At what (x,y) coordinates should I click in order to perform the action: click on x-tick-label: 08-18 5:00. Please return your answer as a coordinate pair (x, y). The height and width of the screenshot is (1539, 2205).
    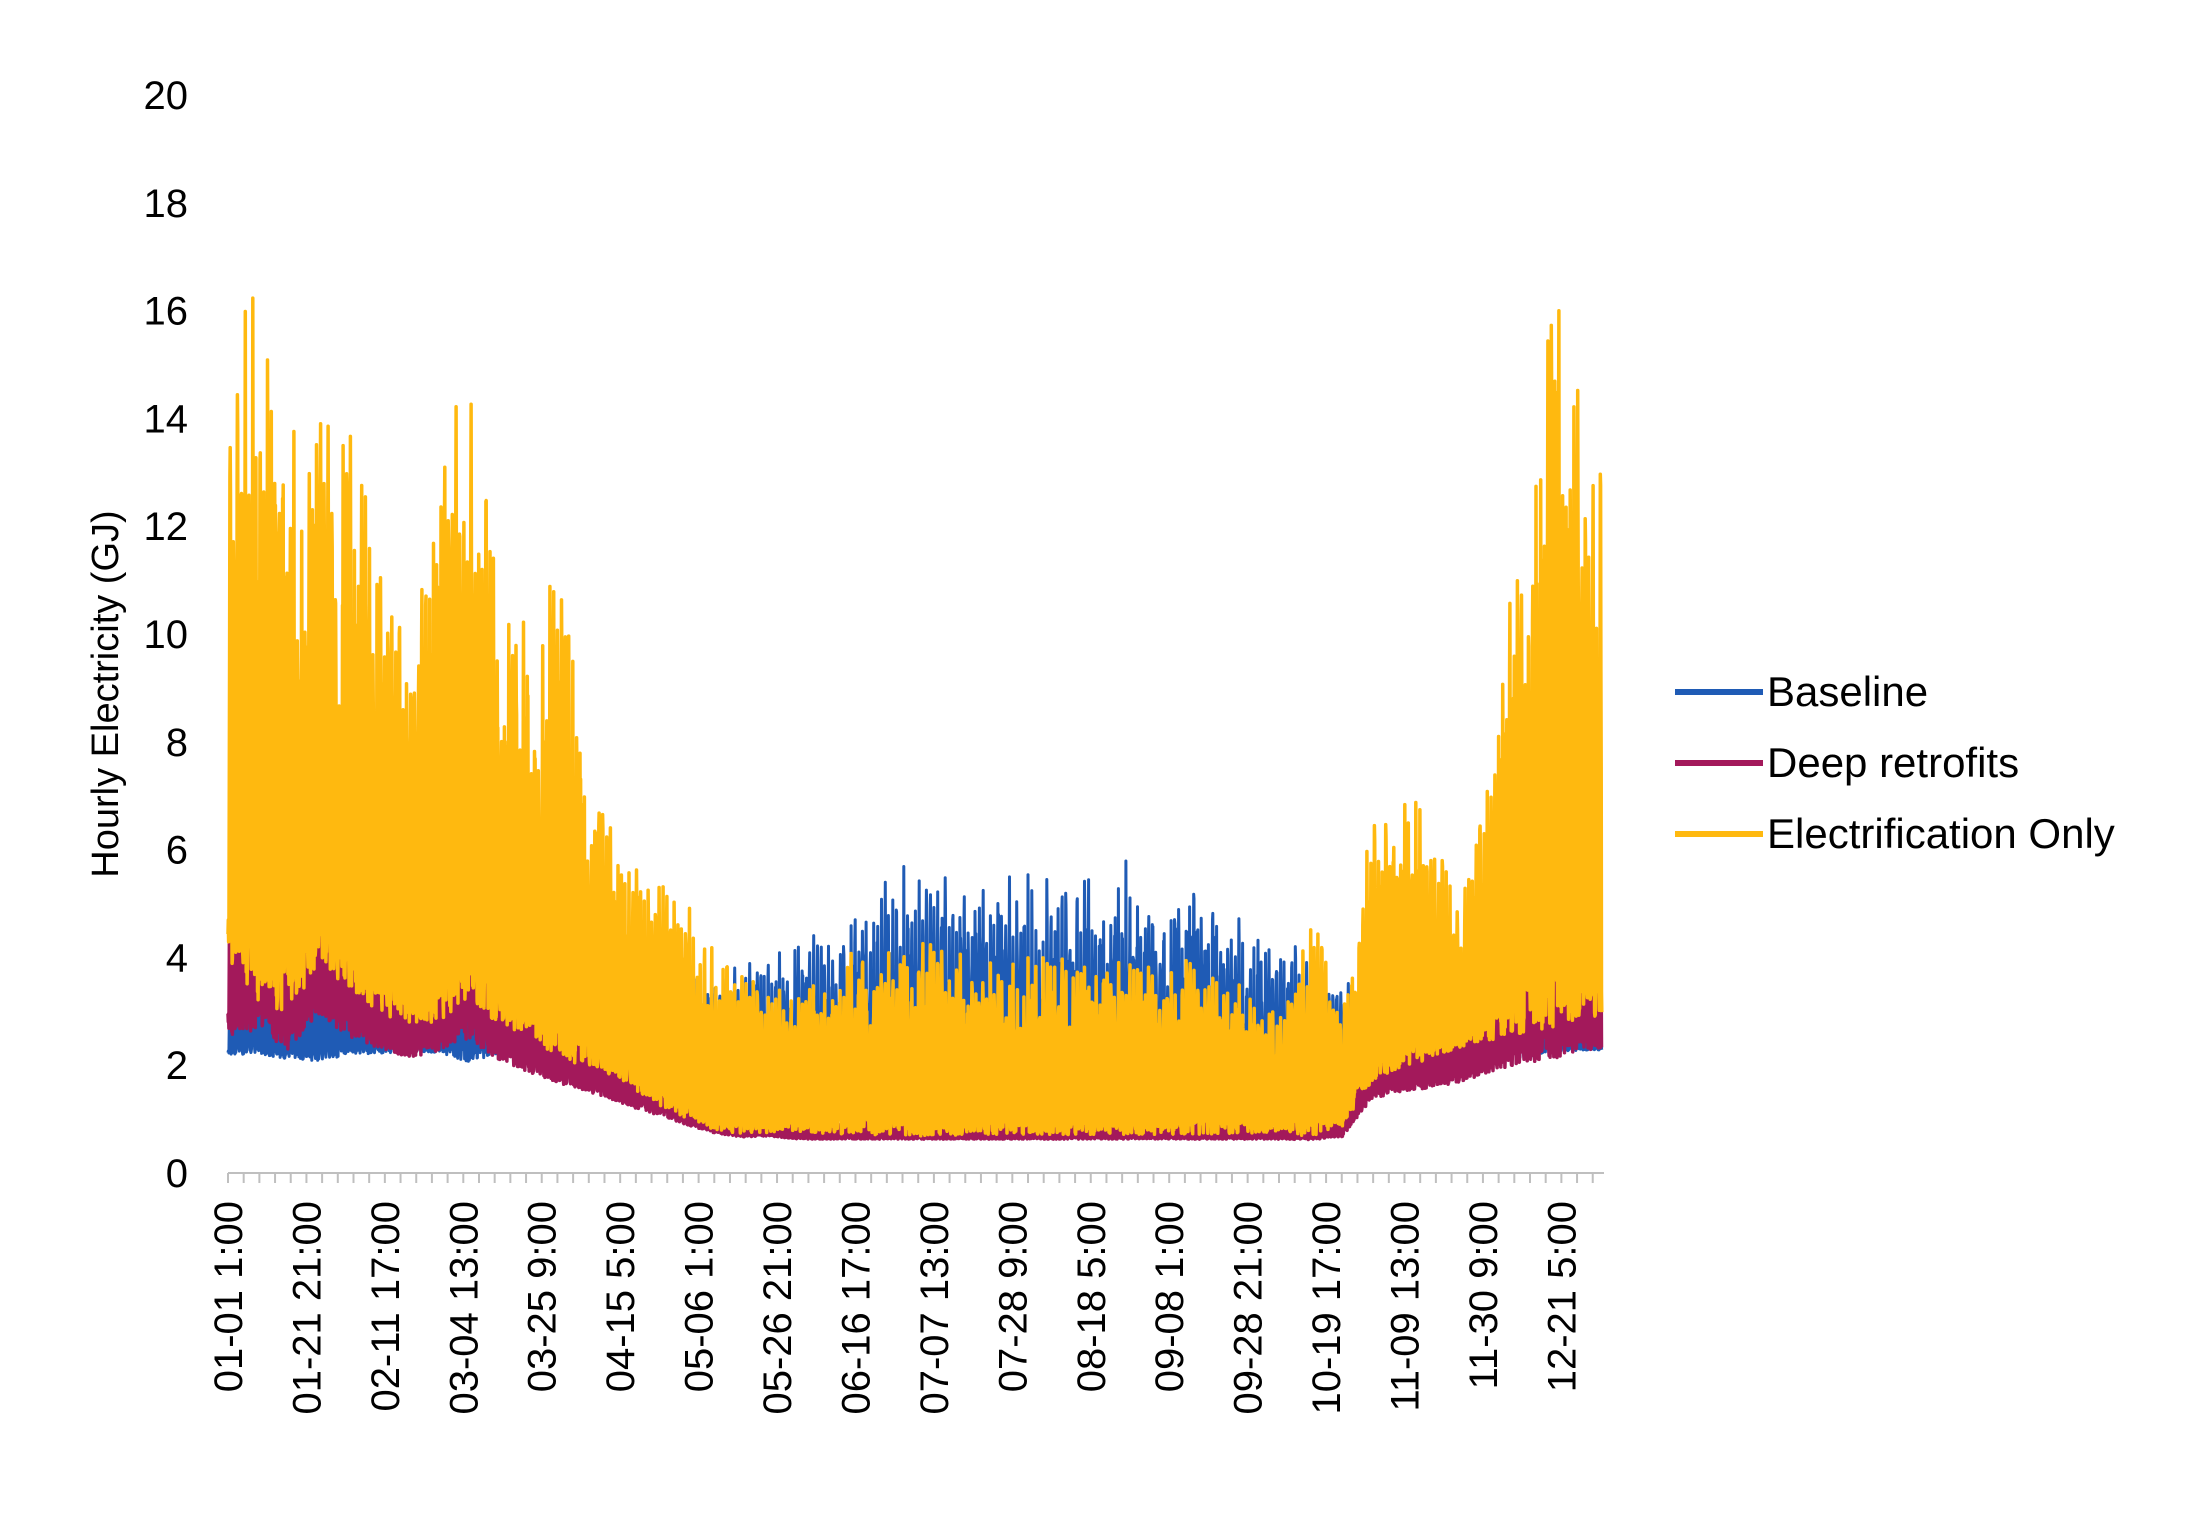
    Looking at the image, I should click on (1092, 1296).